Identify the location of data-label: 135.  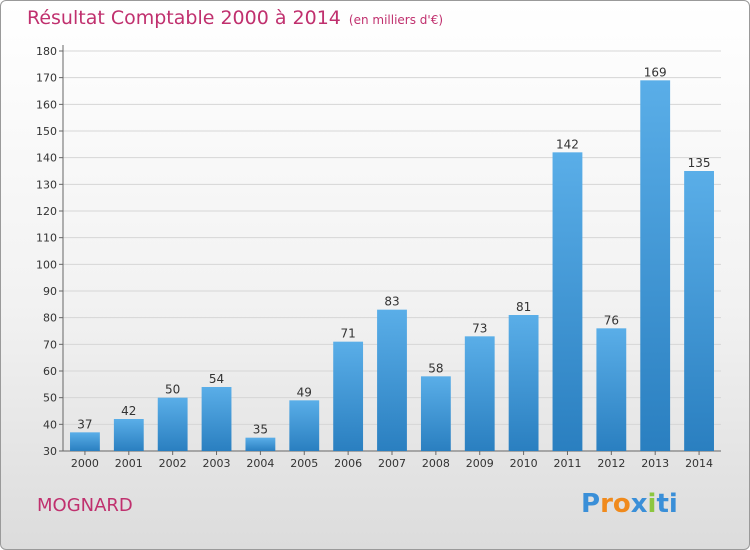
(699, 163).